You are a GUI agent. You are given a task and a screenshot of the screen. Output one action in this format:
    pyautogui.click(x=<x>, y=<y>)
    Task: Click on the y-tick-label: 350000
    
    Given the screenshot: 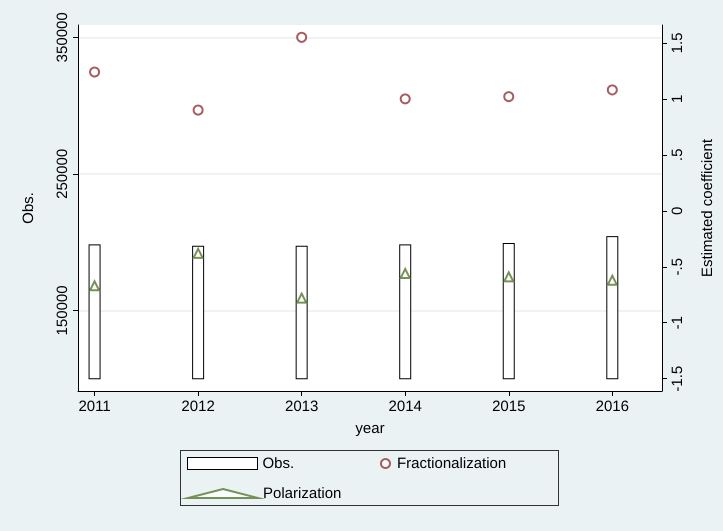 What is the action you would take?
    pyautogui.click(x=62, y=37)
    